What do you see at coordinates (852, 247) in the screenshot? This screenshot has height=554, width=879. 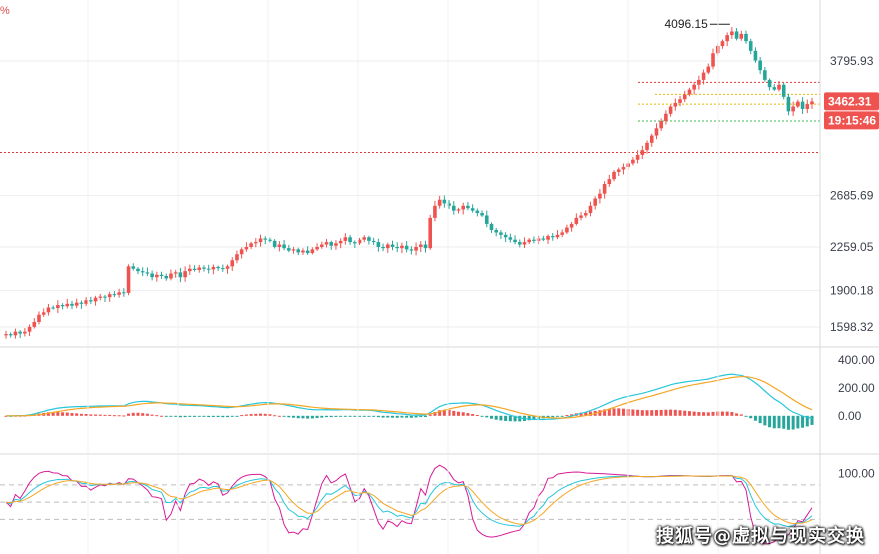 I see `price-tick-label: 2259.05` at bounding box center [852, 247].